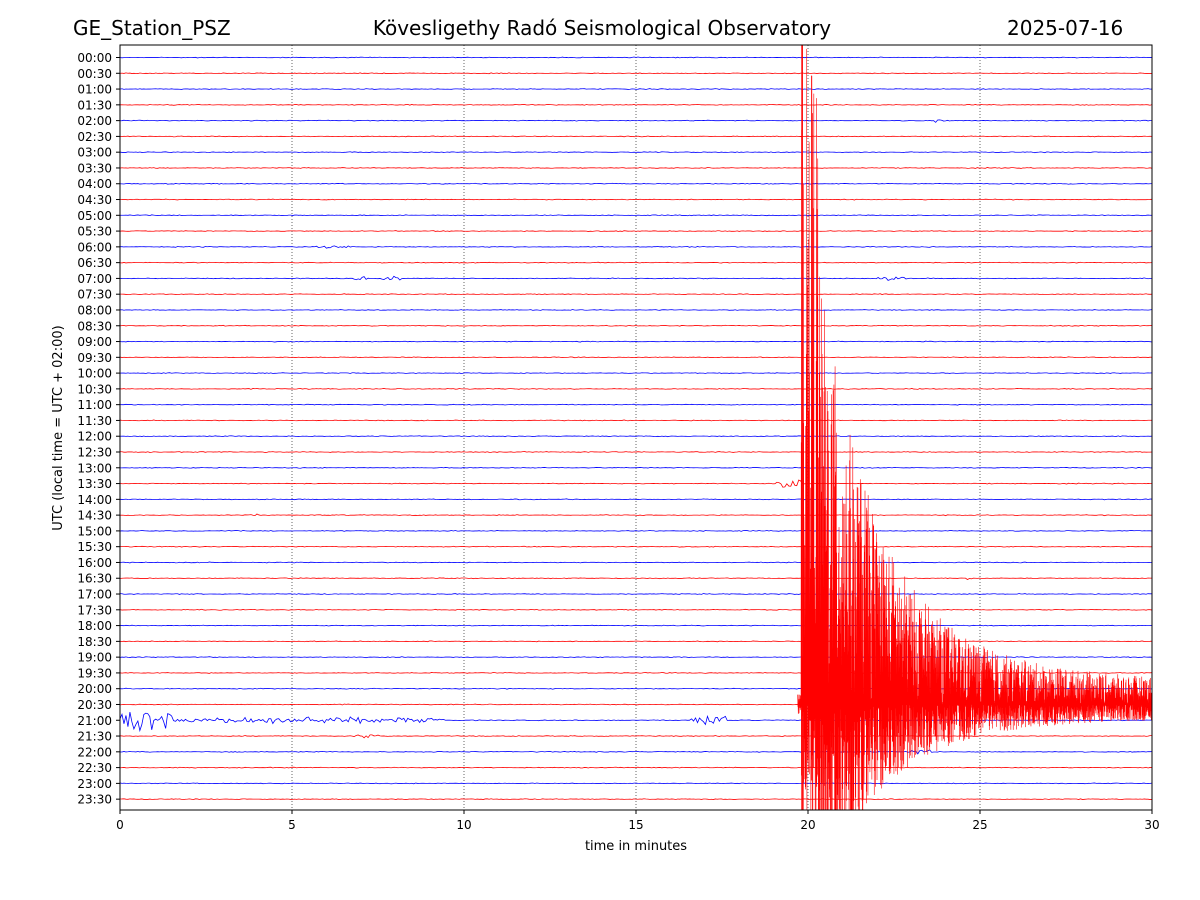 This screenshot has height=900, width=1200. I want to click on x-tick-label: 20, so click(807, 825).